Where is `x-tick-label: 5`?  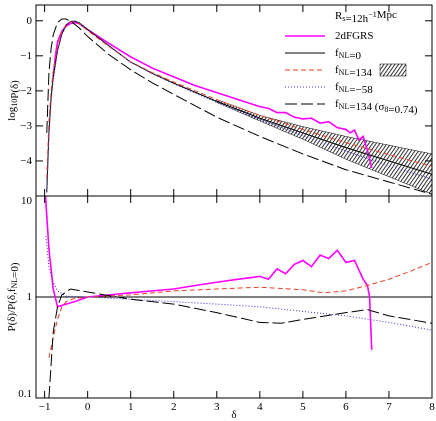
x-tick-label: 5 is located at coordinates (303, 407).